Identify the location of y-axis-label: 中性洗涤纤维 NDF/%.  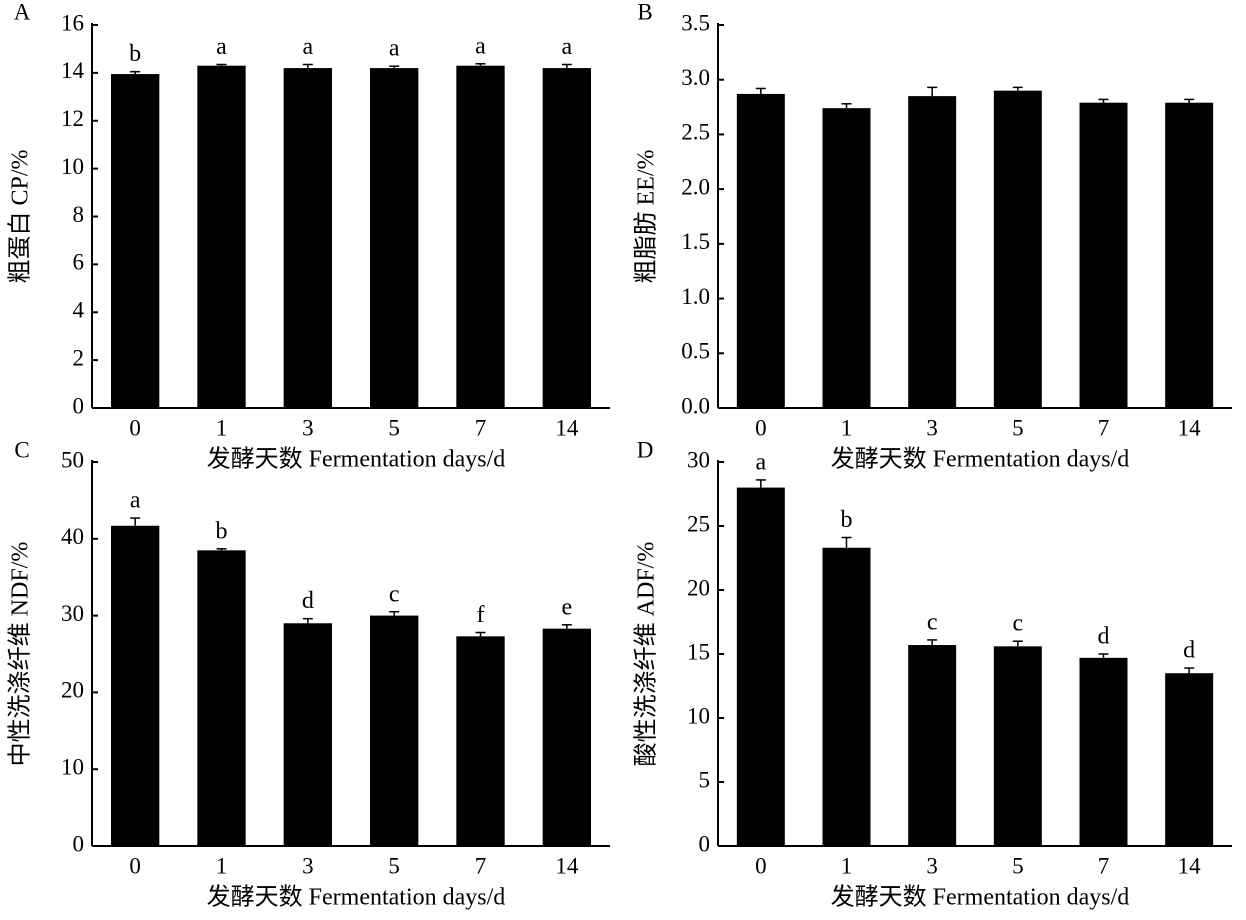
(20, 654).